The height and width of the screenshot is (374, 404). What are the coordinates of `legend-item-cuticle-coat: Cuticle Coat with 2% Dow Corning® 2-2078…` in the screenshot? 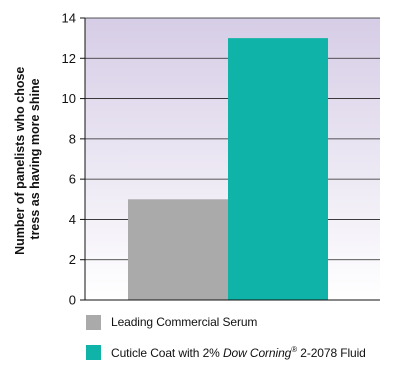 It's located at (226, 352).